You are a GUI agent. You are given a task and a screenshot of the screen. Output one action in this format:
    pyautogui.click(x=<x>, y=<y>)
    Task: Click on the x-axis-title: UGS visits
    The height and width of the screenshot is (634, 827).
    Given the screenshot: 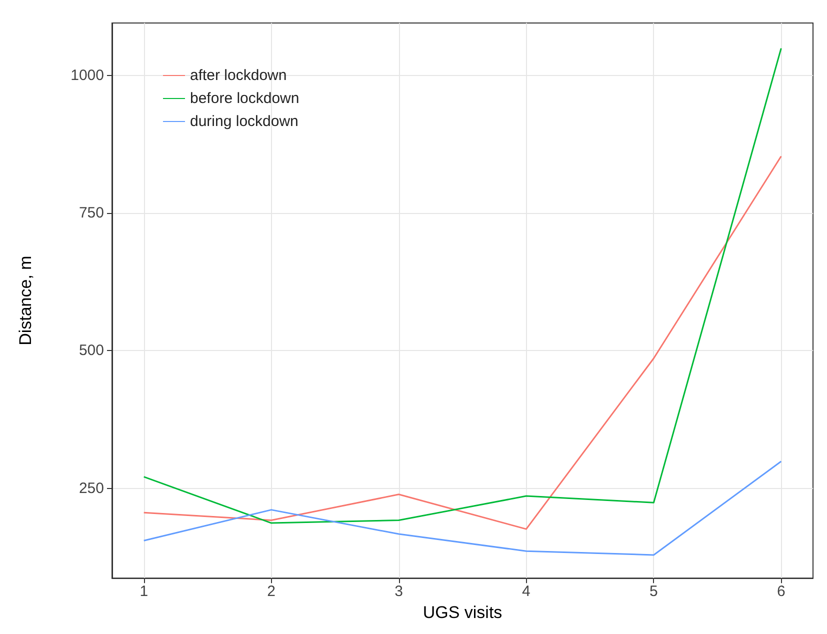 What is the action you would take?
    pyautogui.click(x=462, y=612)
    